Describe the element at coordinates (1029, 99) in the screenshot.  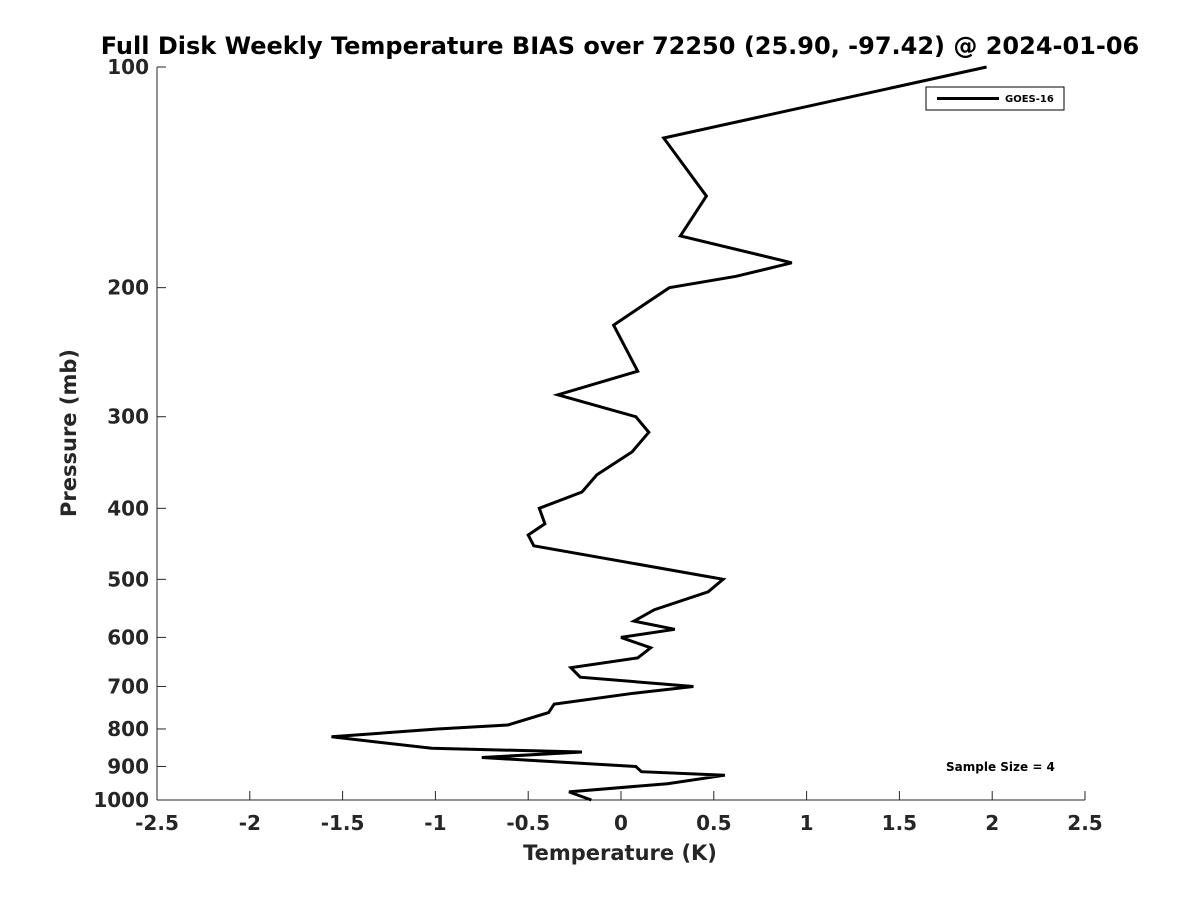
I see `legend-label-goes-16: GOES-16` at that location.